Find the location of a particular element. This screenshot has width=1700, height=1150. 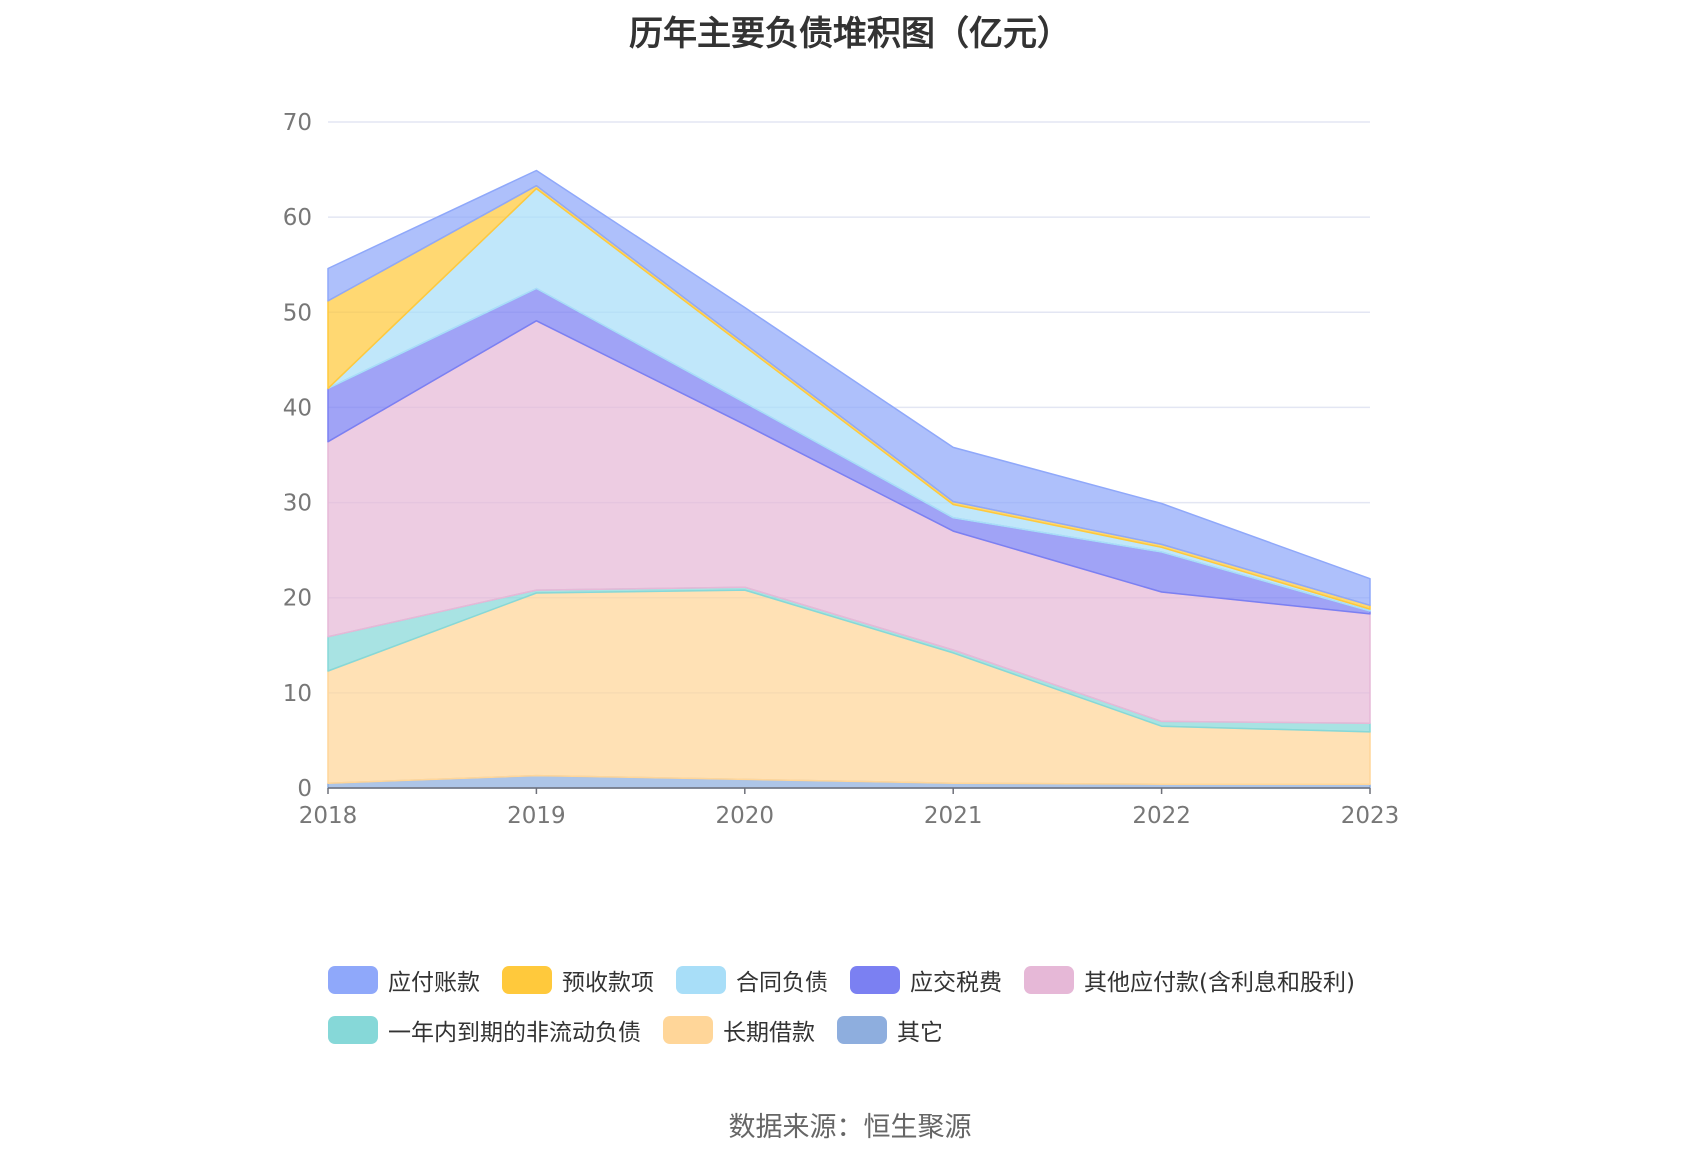

y-tick-label: 70 is located at coordinates (297, 123).